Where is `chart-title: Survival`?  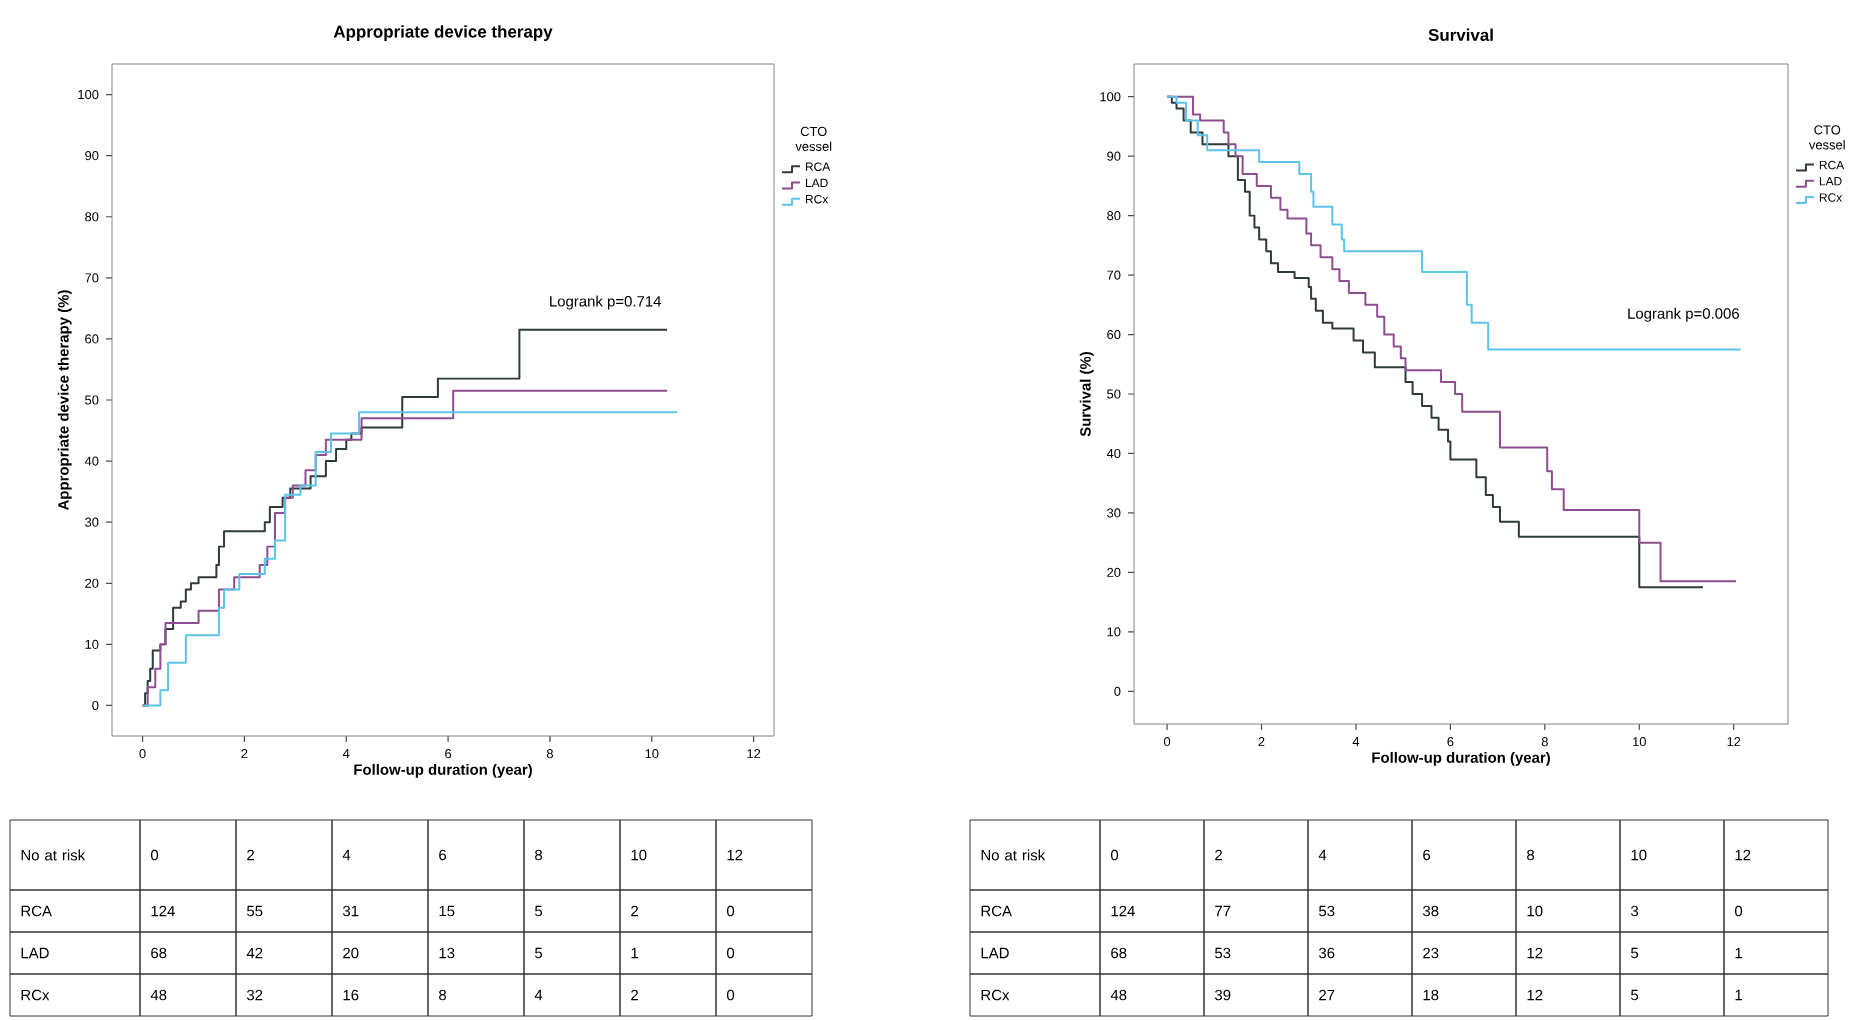 chart-title: Survival is located at coordinates (1460, 34).